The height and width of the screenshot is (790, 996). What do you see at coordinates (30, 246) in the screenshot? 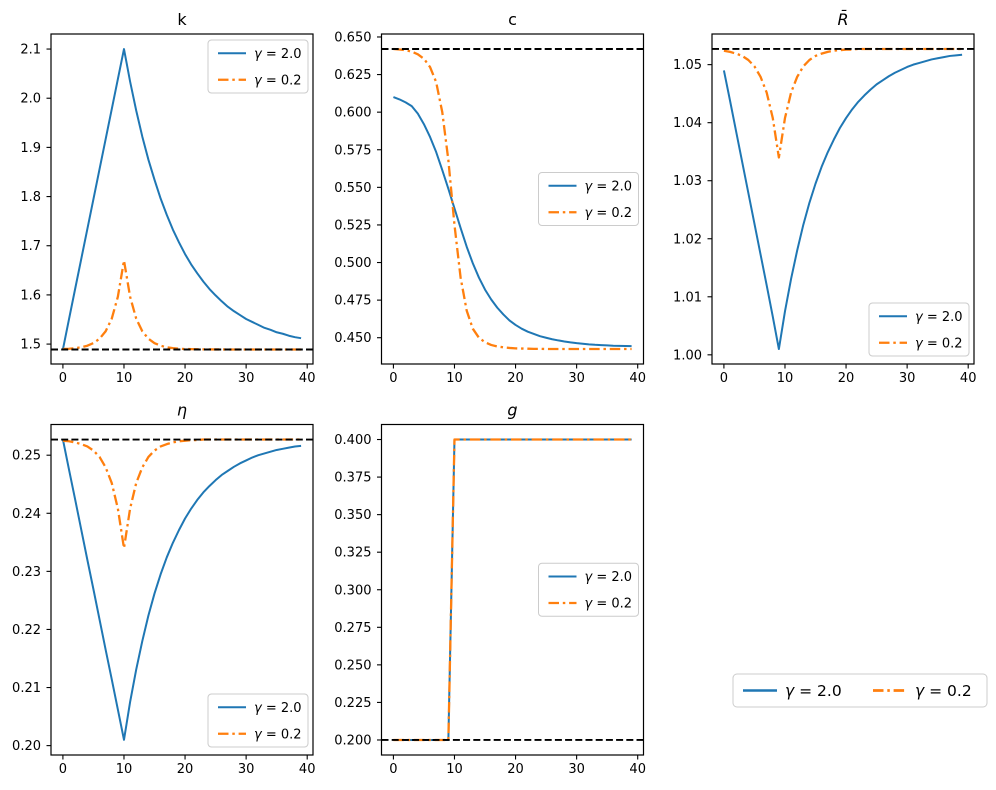
I see `y-tick-label: 1.7` at bounding box center [30, 246].